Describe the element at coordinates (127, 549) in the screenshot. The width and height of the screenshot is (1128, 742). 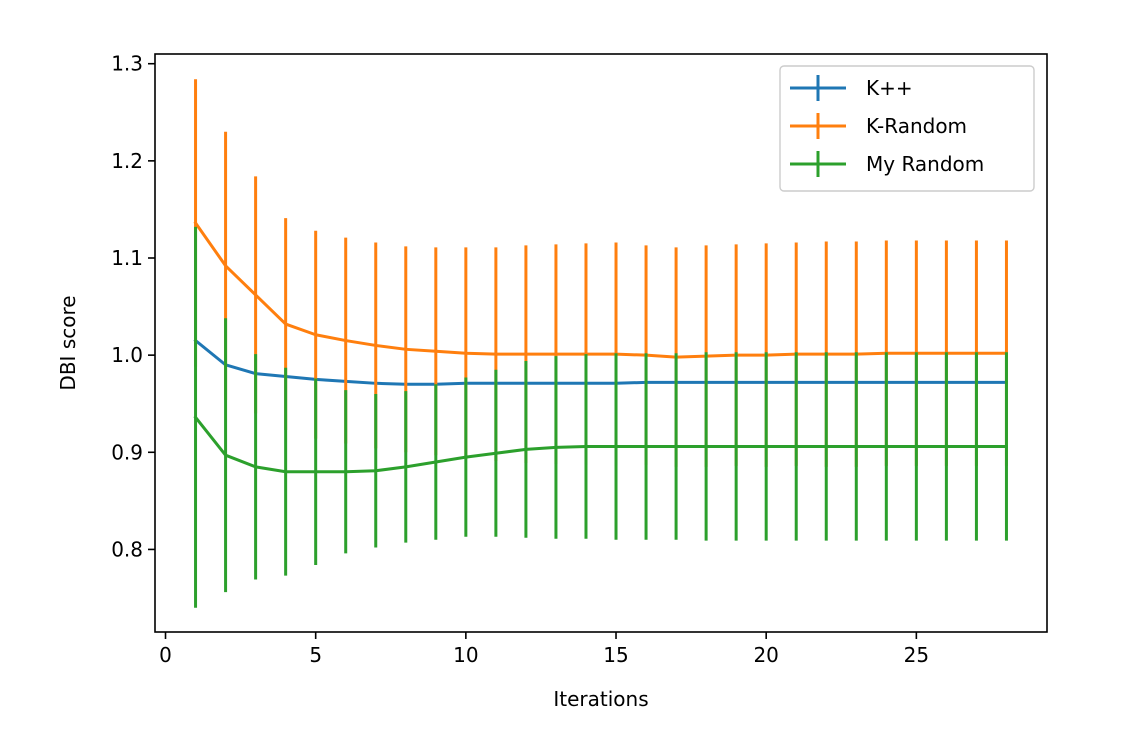
I see `y-tick-label: 0.8` at that location.